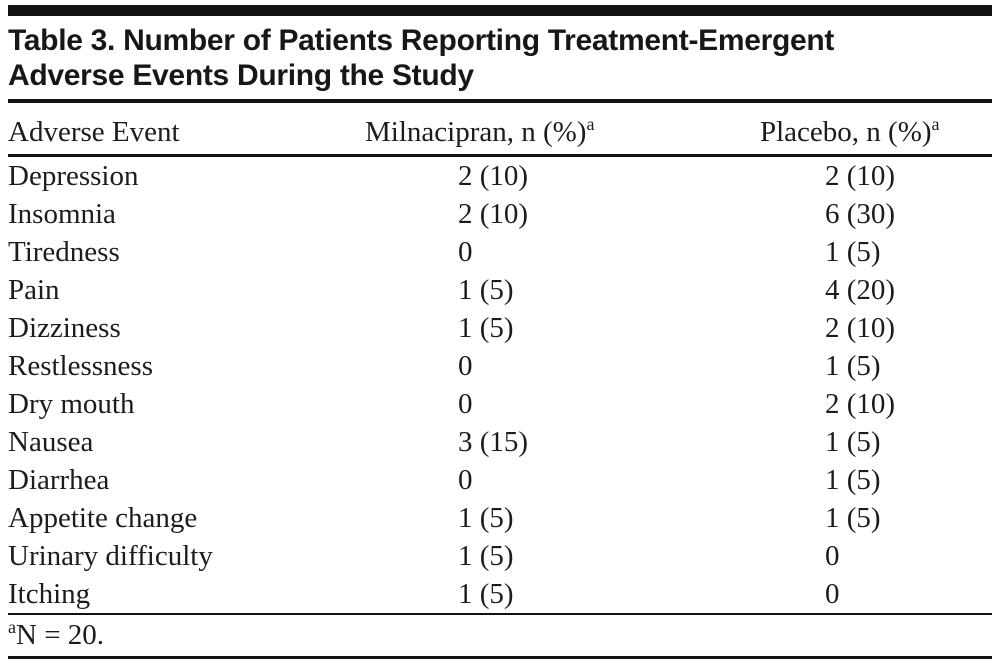  Describe the element at coordinates (500, 657) in the screenshot. I see `table-bottom-rule` at that location.